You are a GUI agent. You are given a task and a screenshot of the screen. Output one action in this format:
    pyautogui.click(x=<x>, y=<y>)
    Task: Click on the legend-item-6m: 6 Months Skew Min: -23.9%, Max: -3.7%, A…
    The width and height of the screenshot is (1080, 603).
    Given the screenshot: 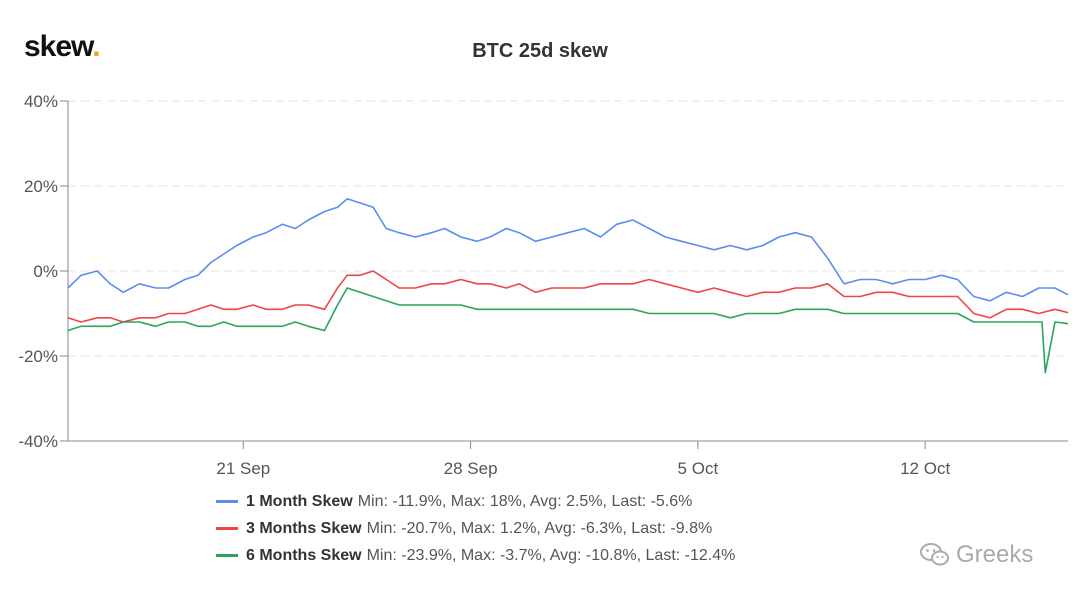 What is the action you would take?
    pyautogui.click(x=475, y=555)
    